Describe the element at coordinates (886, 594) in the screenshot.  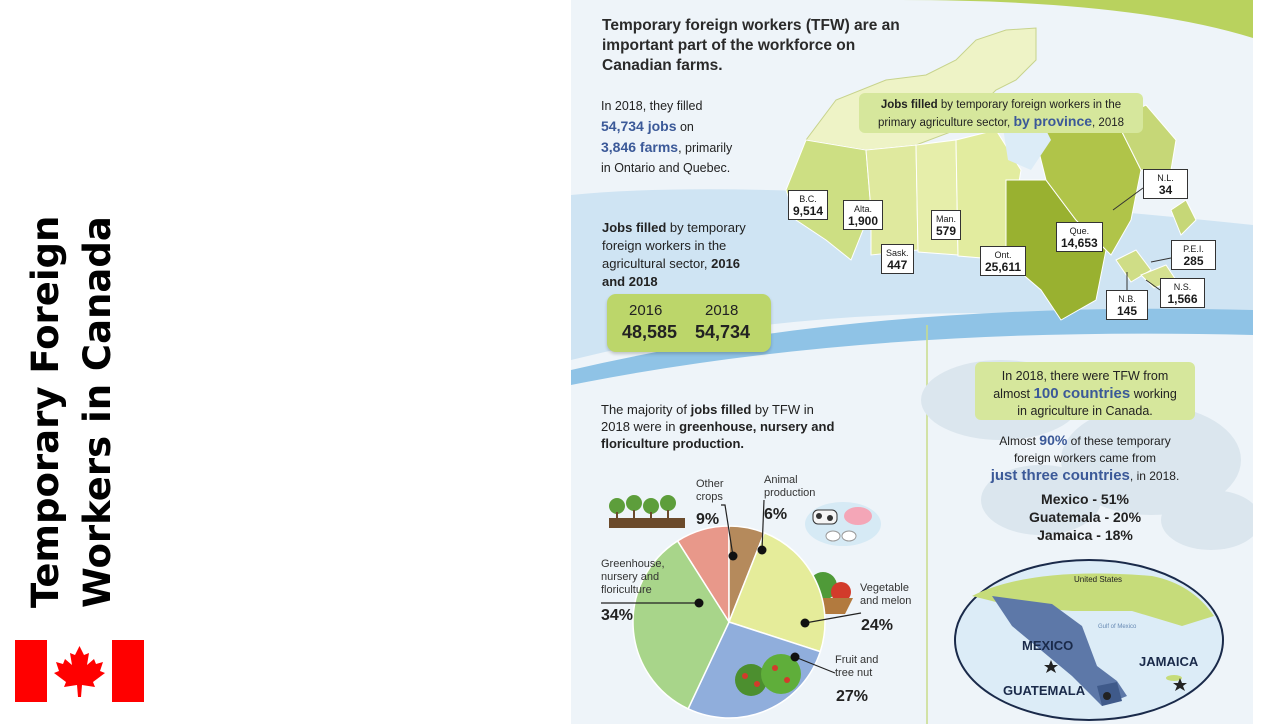
I see `pie-label-vegetable-melon: Vegetable and melon` at that location.